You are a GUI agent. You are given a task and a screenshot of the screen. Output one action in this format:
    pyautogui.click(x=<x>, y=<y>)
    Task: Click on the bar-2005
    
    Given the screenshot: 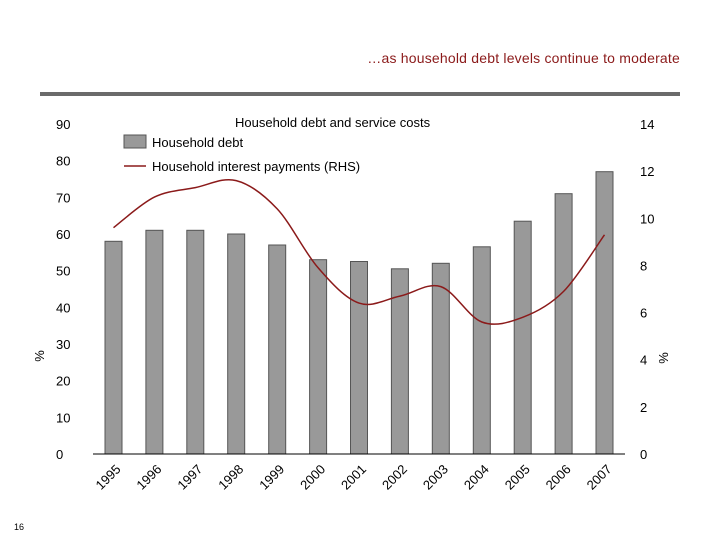 What is the action you would take?
    pyautogui.click(x=522, y=337)
    